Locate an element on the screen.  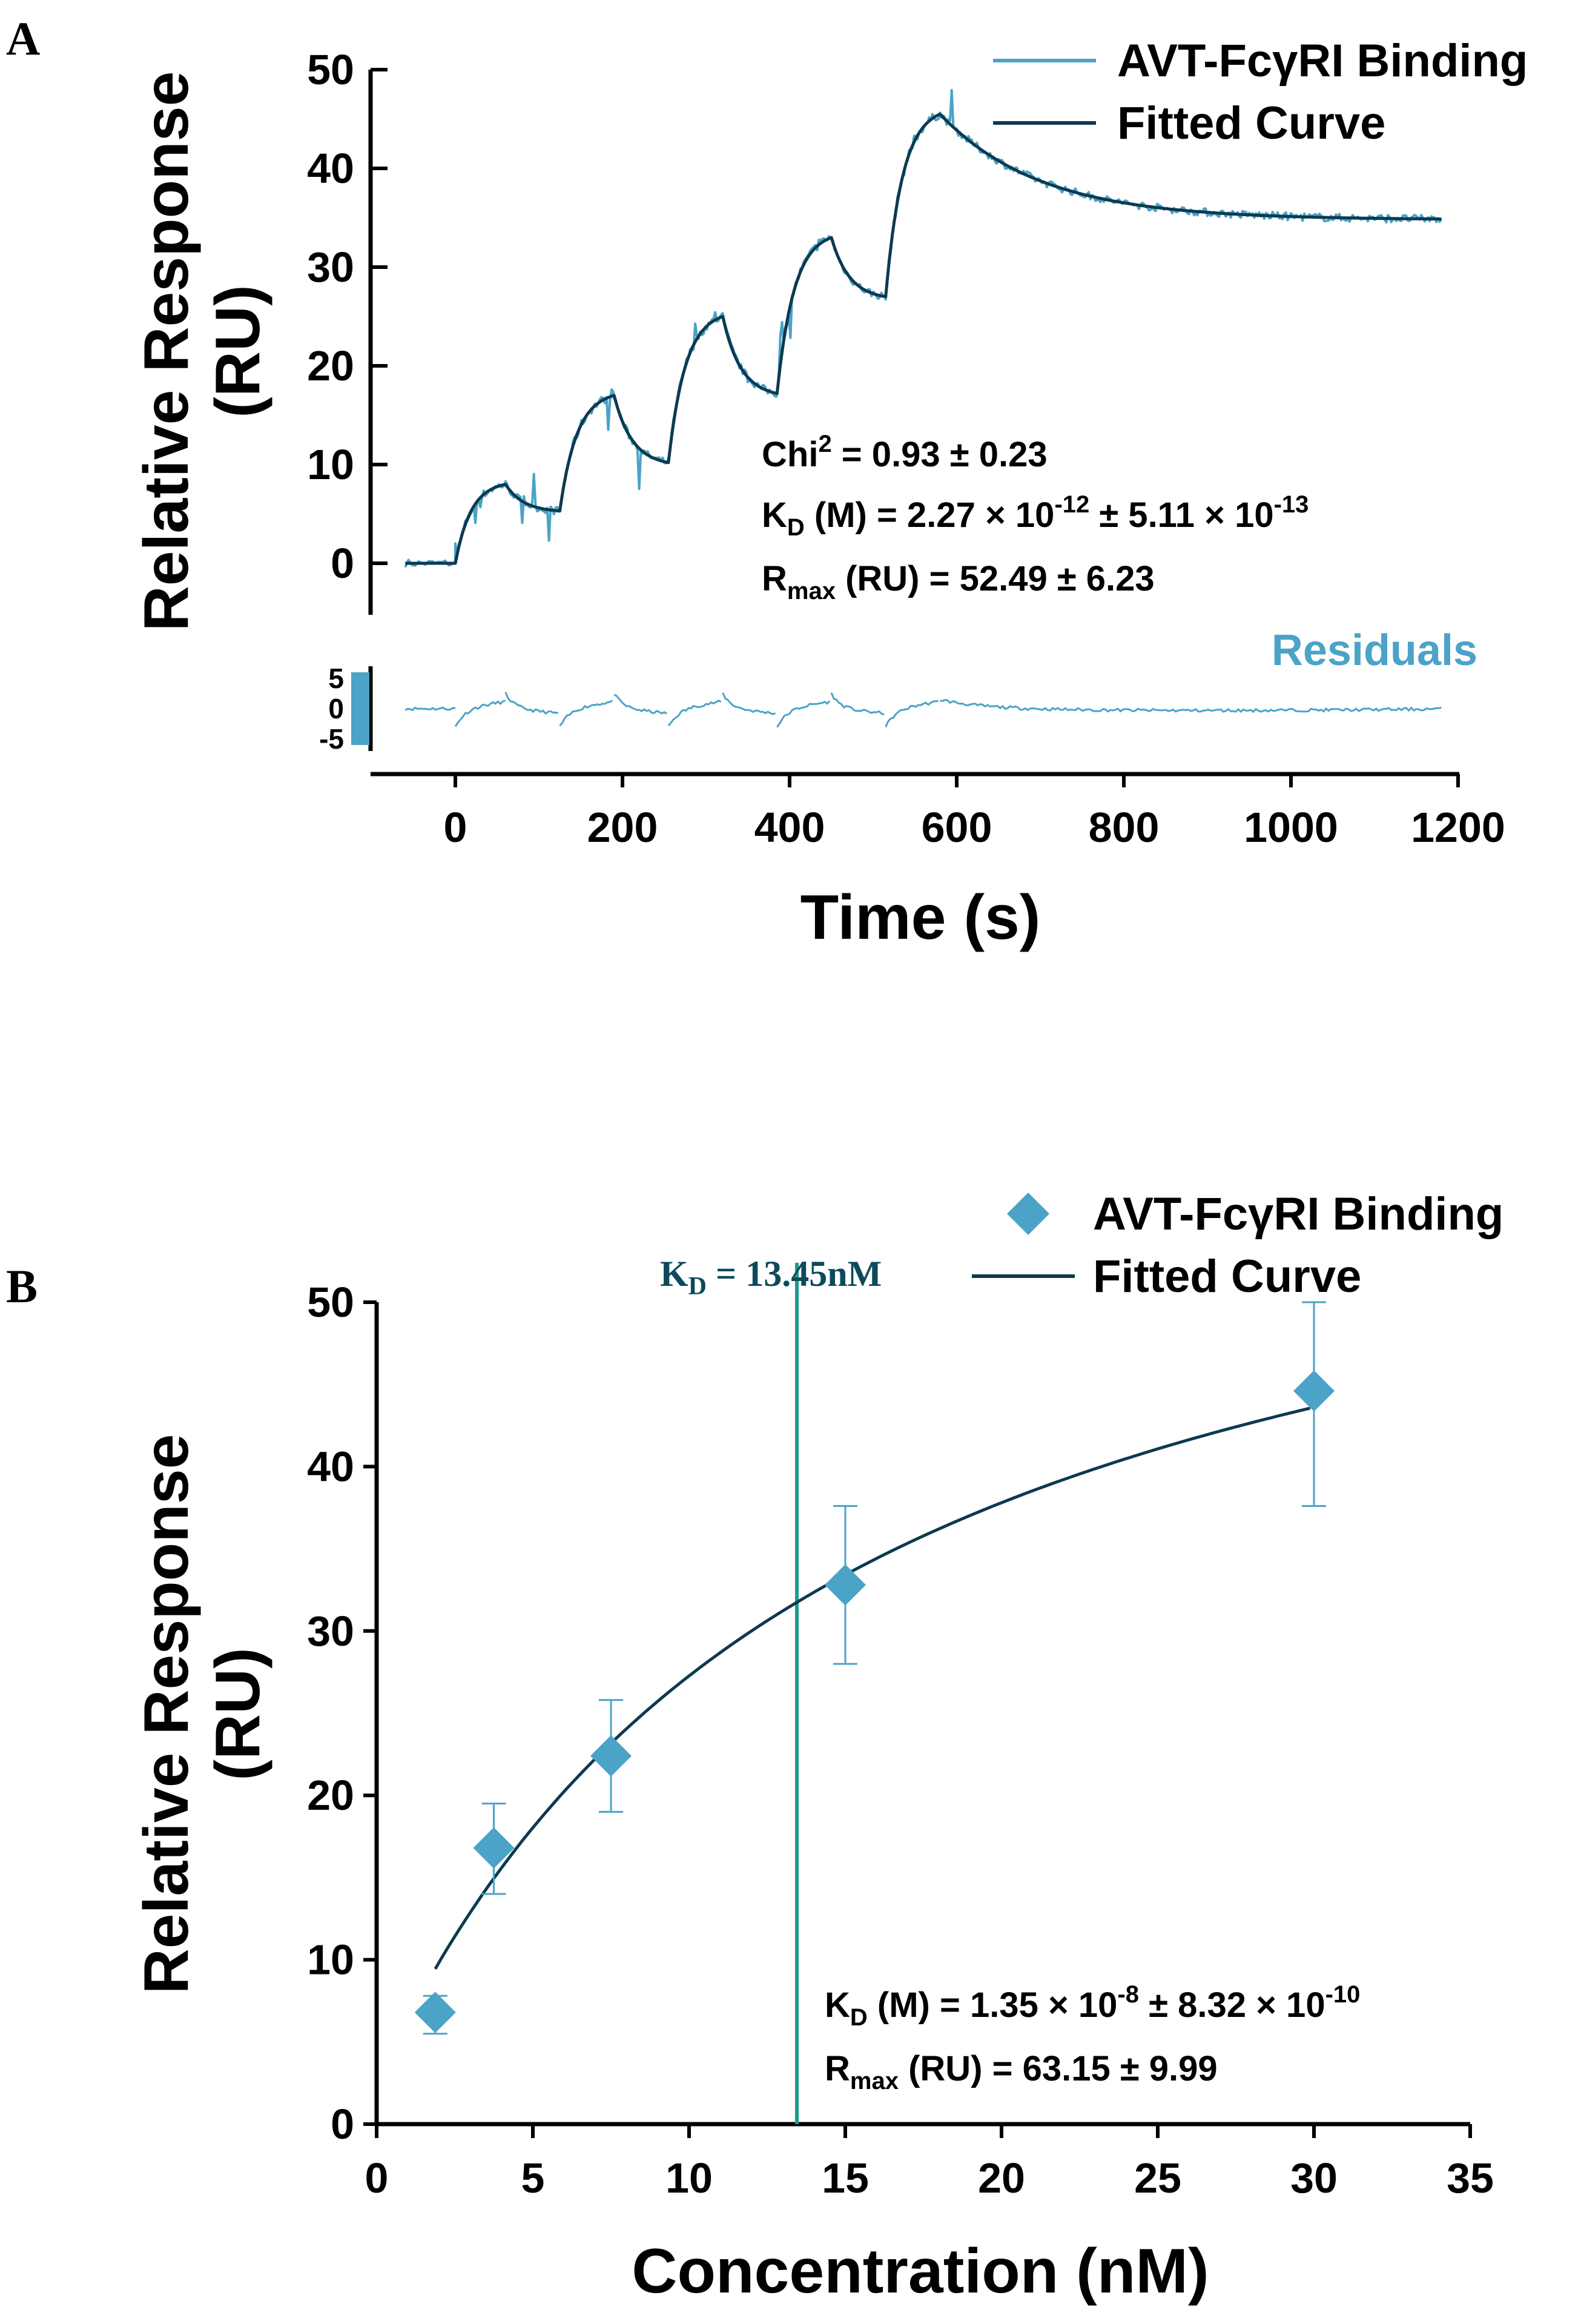
panel-a-residual-axis-band is located at coordinates (360, 708).